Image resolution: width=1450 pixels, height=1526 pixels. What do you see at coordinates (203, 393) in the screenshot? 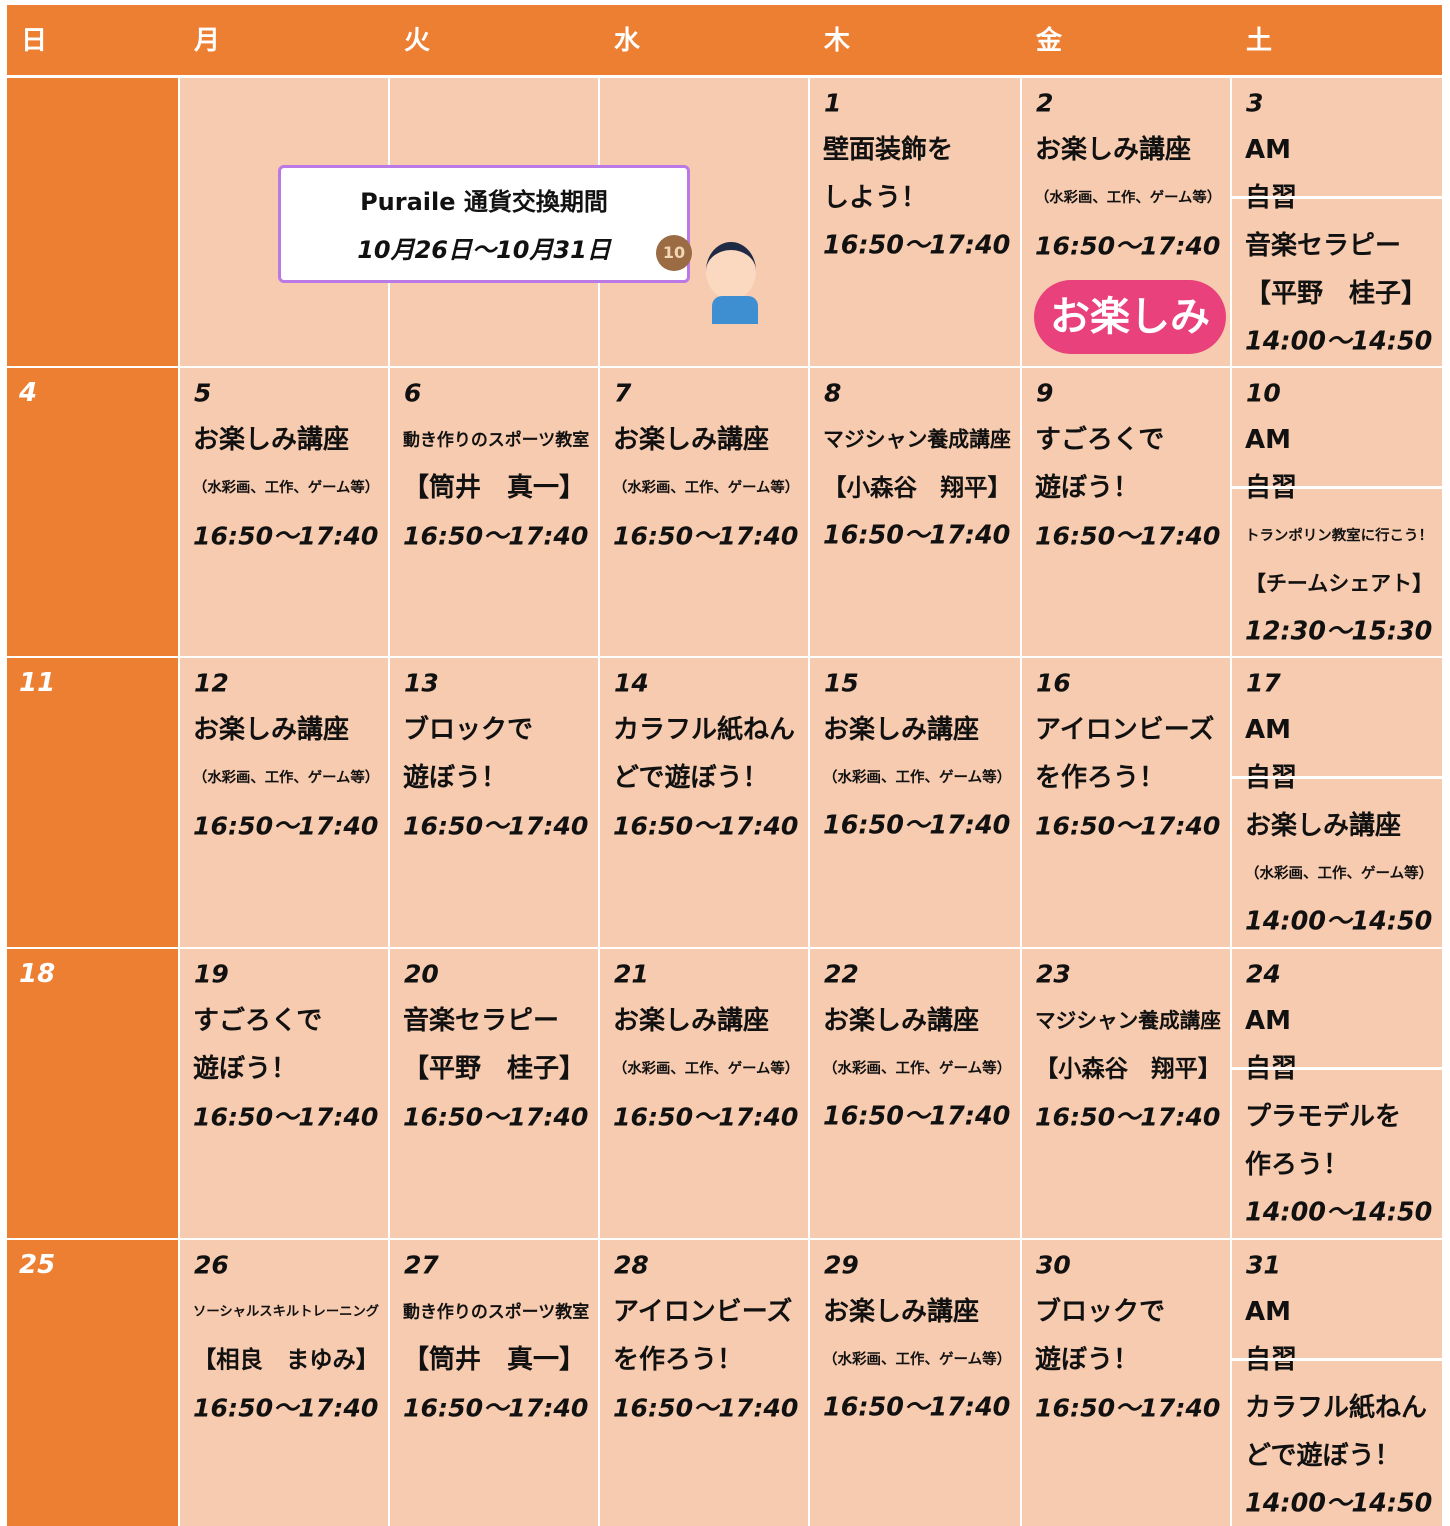
I see `day-number: 5` at bounding box center [203, 393].